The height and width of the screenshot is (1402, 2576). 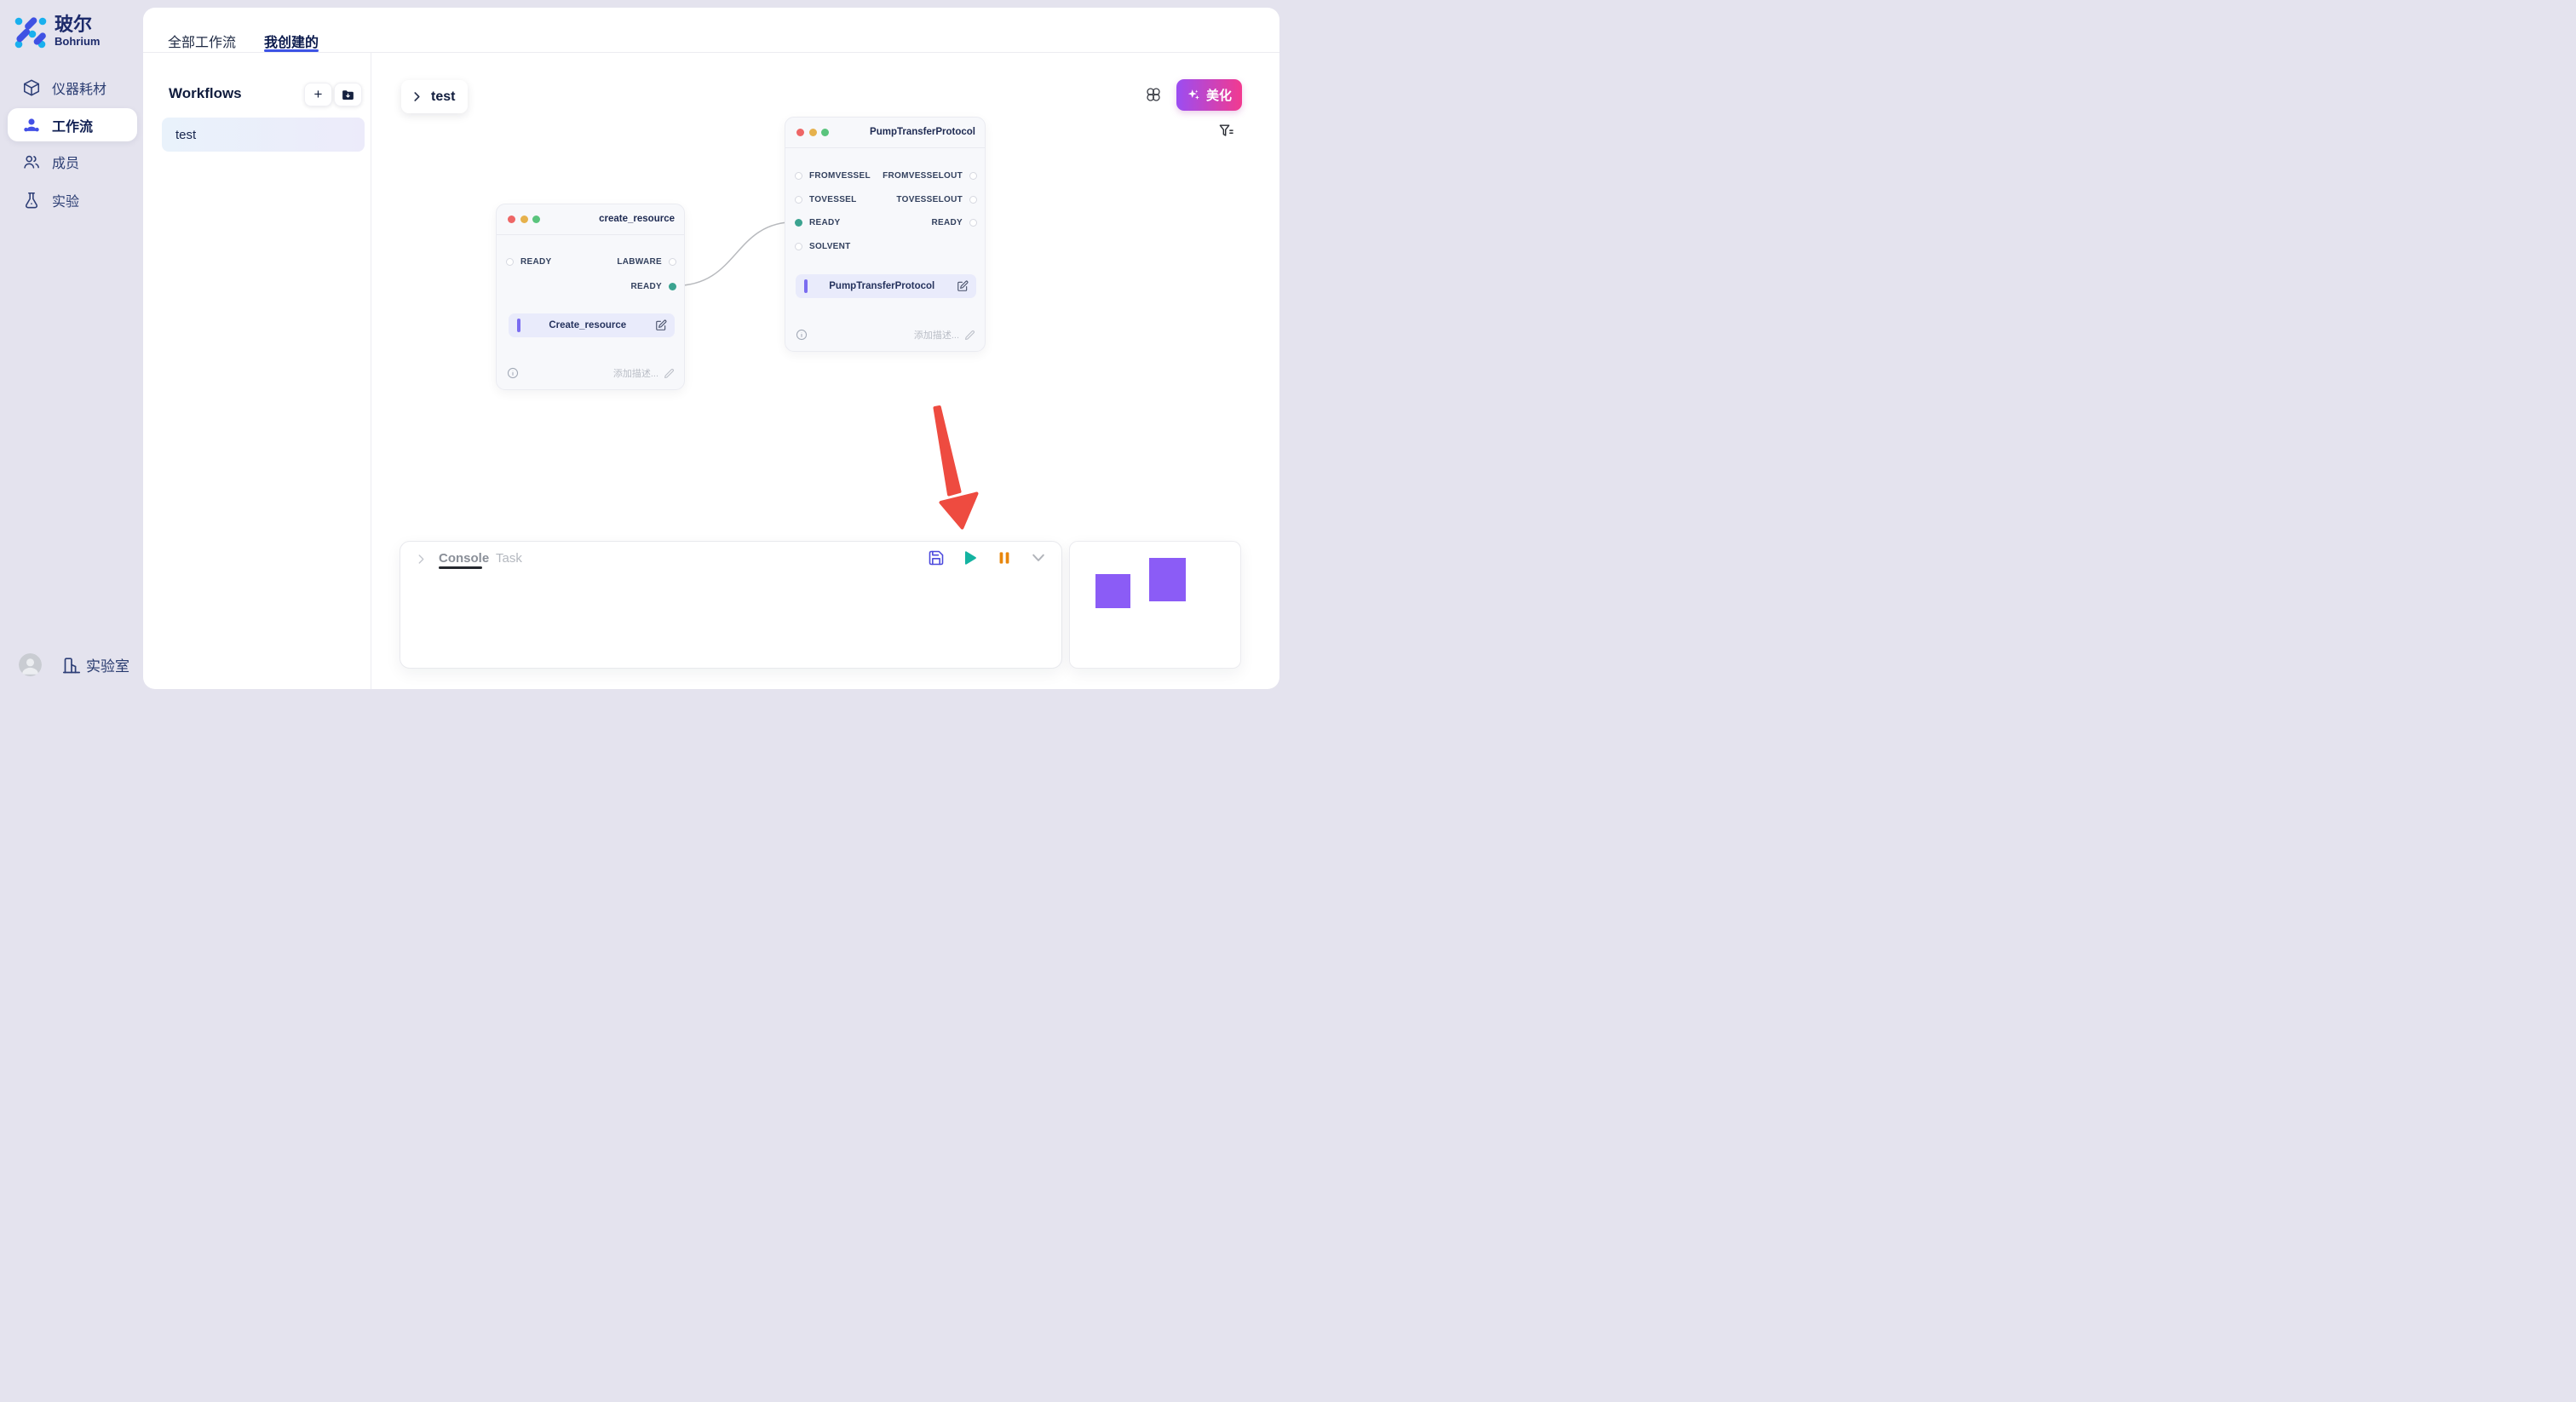 What do you see at coordinates (291, 43) in the screenshot?
I see `tab-my-created: 我创建的` at bounding box center [291, 43].